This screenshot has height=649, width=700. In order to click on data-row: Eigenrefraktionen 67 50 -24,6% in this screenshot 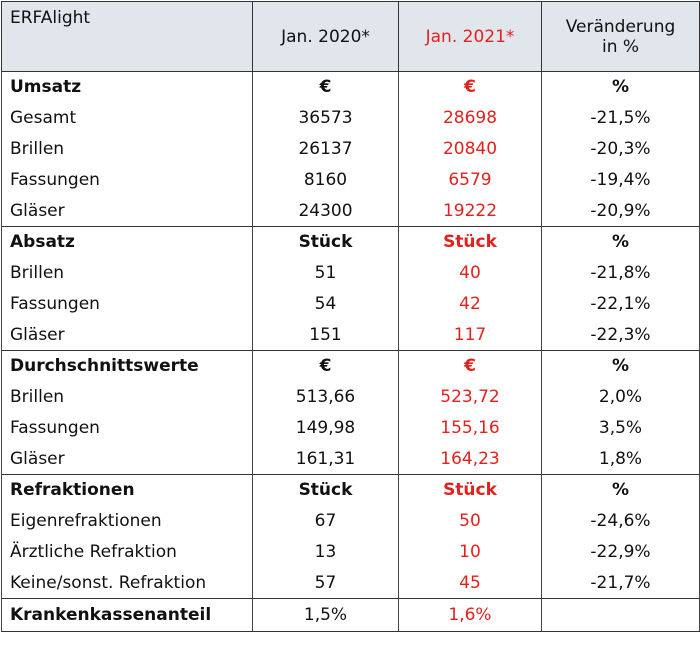, I will do `click(350, 521)`.